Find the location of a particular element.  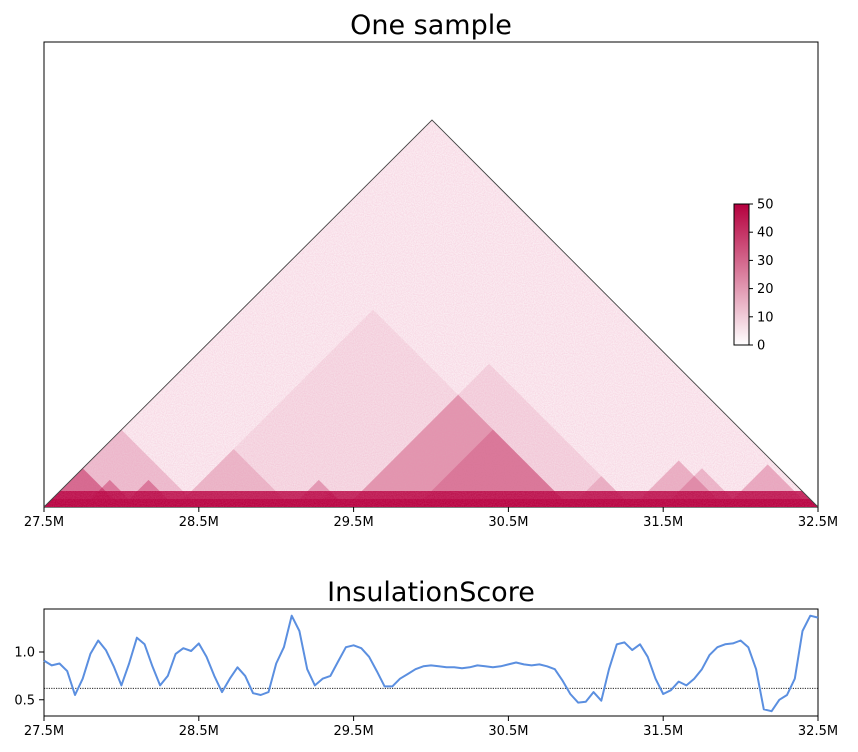

insulation-score-line is located at coordinates (431, 663).